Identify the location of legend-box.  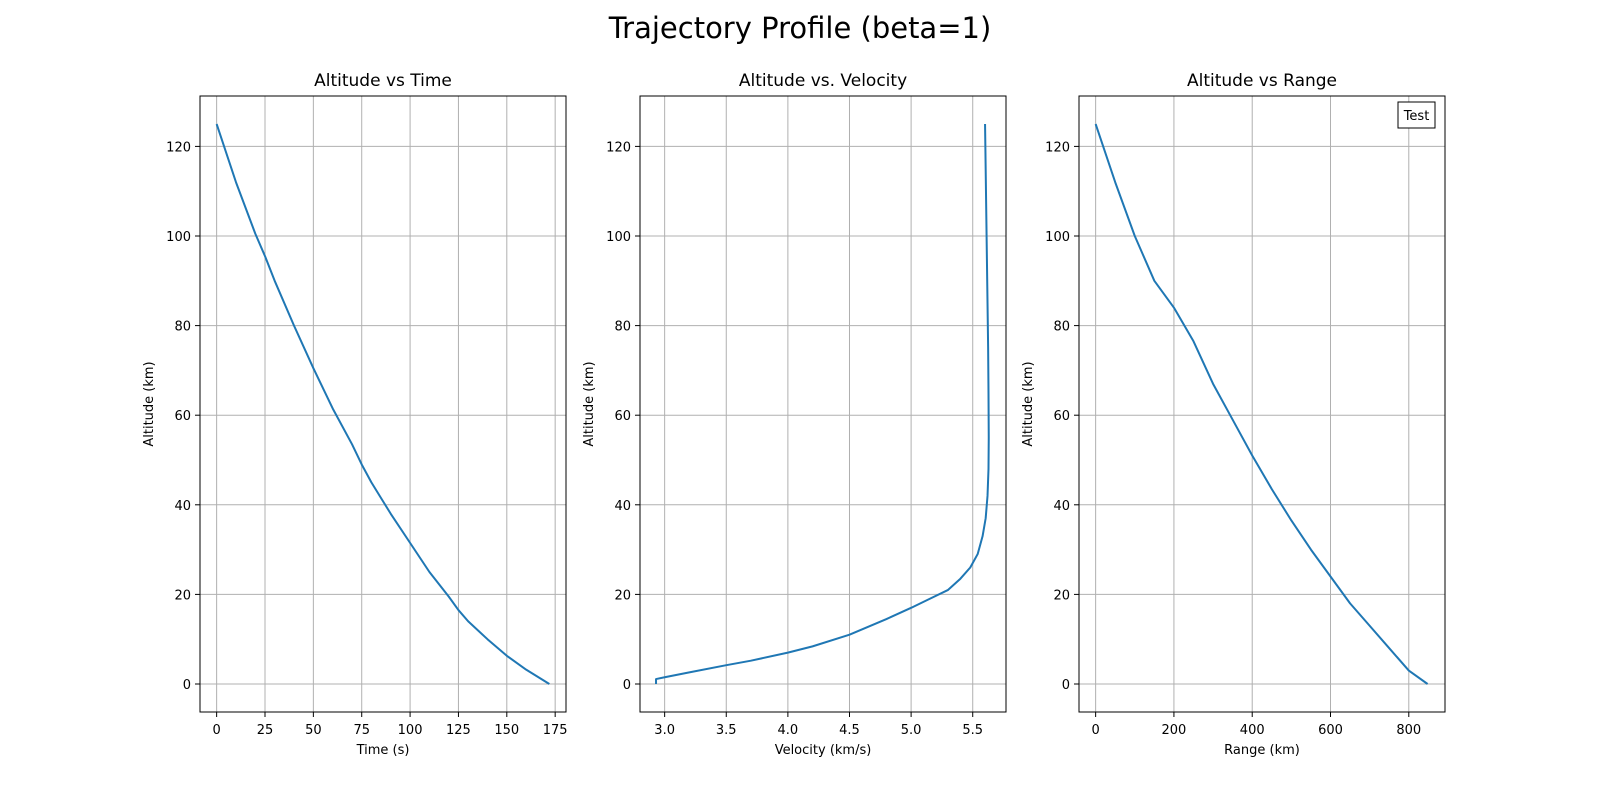
(1416, 115).